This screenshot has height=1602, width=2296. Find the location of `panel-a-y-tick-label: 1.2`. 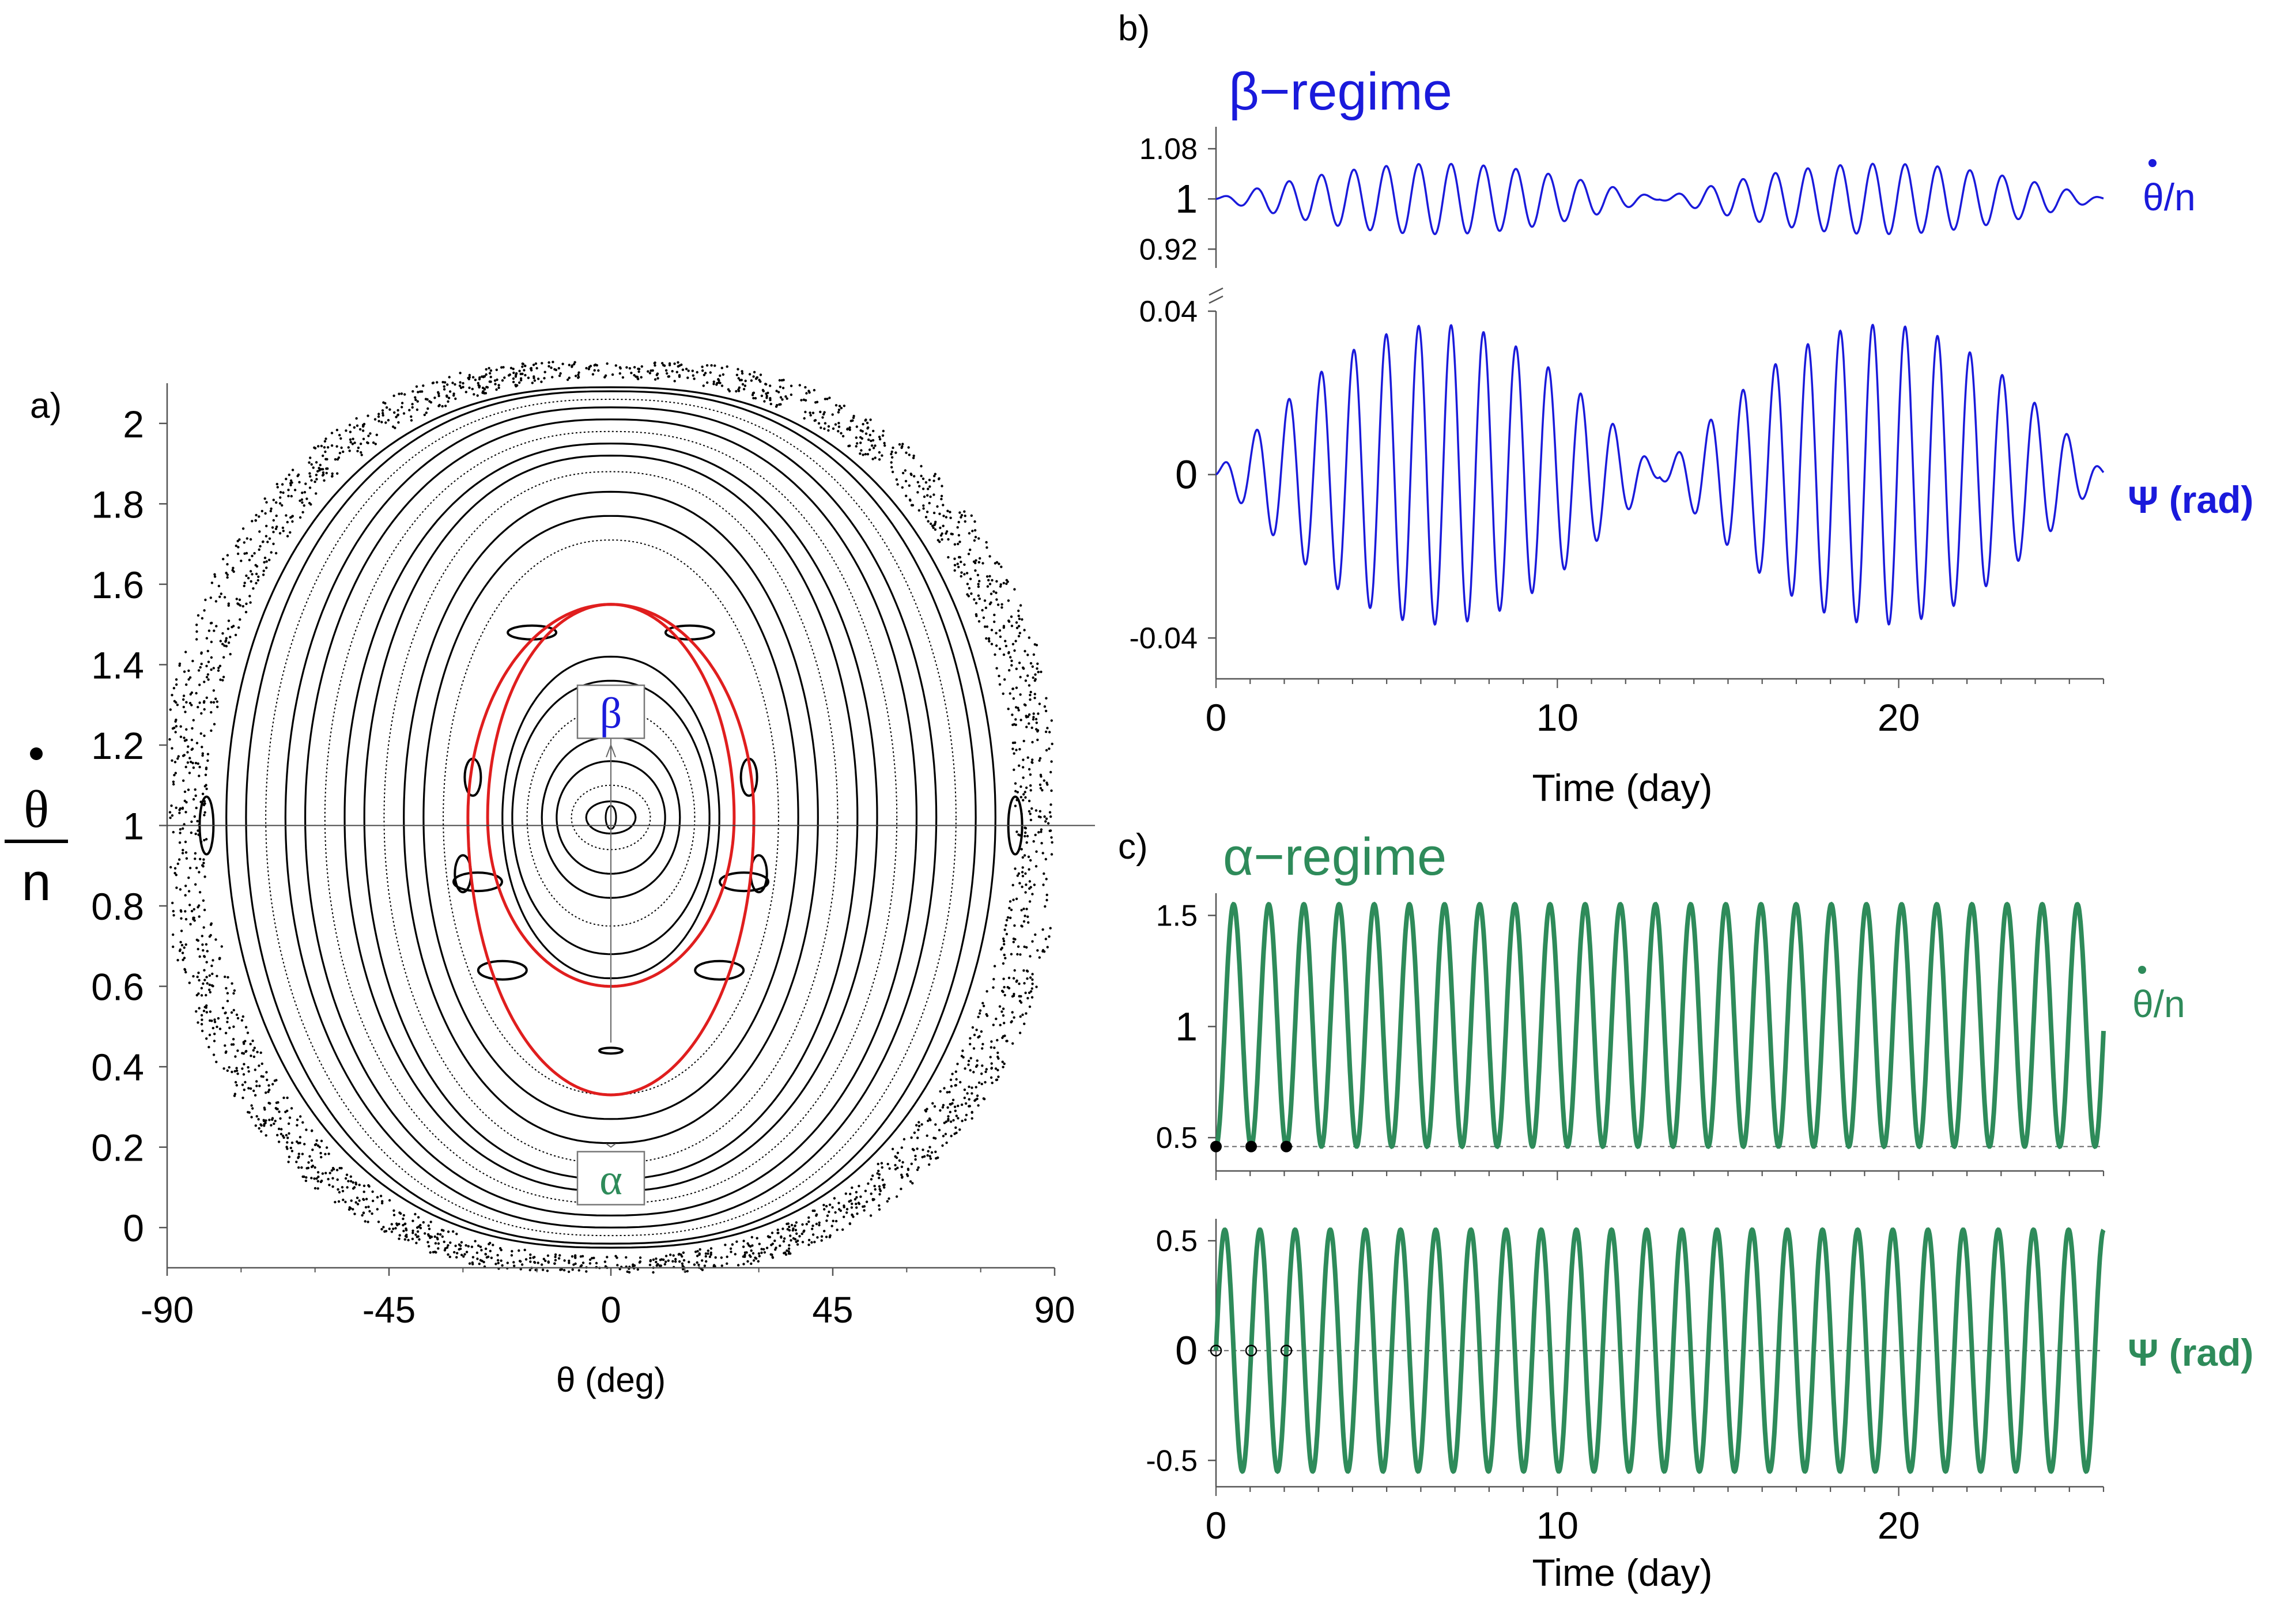

panel-a-y-tick-label: 1.2 is located at coordinates (117, 745).